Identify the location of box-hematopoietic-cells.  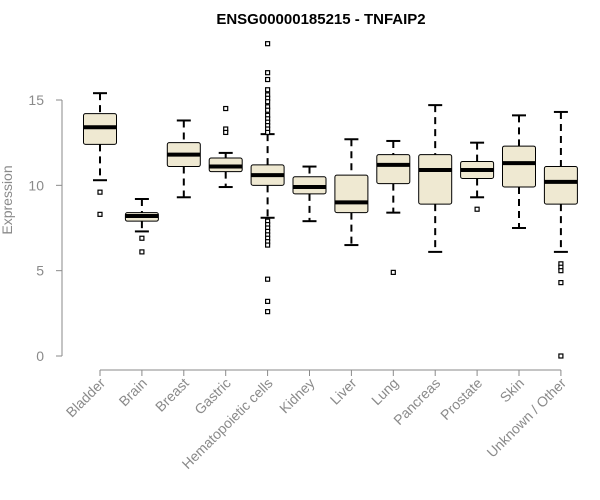
(267, 178).